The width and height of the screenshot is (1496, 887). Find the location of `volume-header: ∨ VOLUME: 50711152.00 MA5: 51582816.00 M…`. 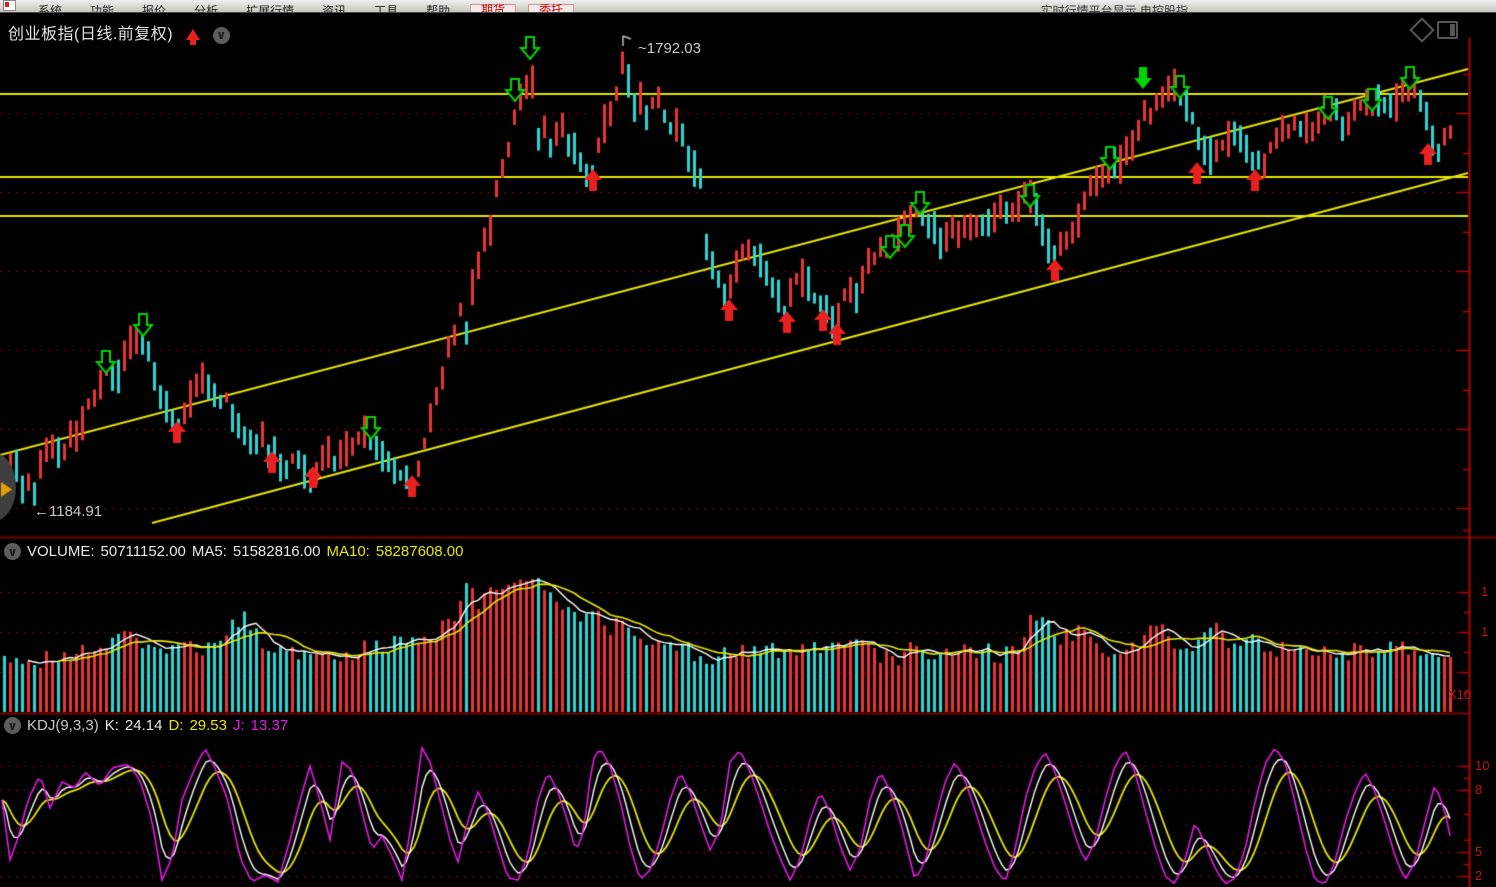

volume-header: ∨ VOLUME: 50711152.00 MA5: 51582816.00 M… is located at coordinates (233, 551).